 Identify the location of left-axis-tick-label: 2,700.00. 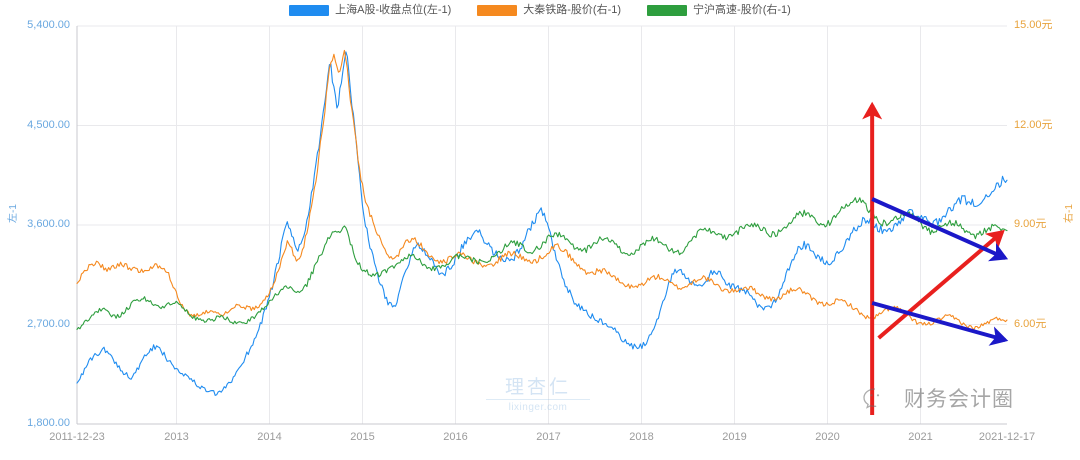
(48, 323).